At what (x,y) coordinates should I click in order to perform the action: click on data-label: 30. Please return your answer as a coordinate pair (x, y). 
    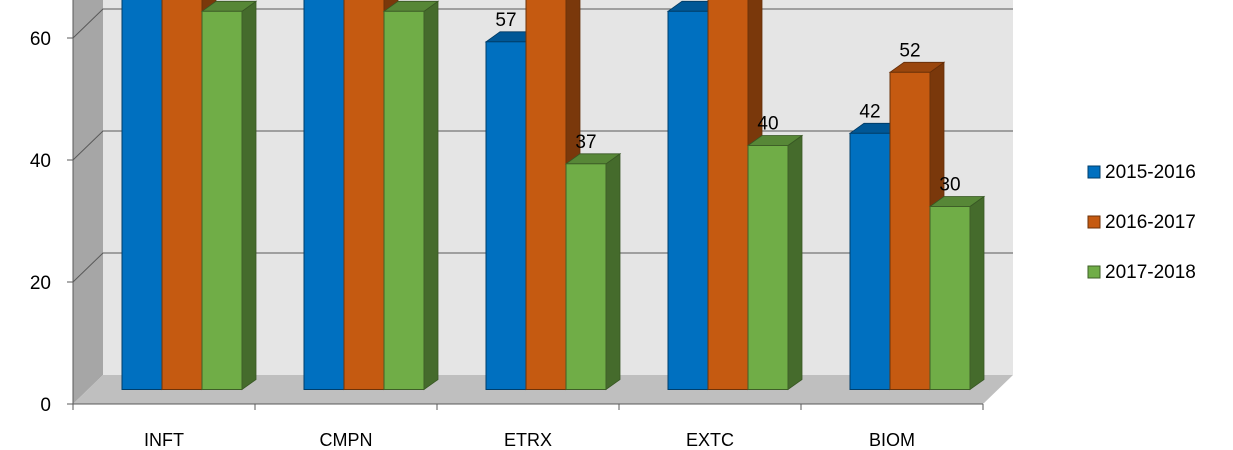
    Looking at the image, I should click on (949, 185).